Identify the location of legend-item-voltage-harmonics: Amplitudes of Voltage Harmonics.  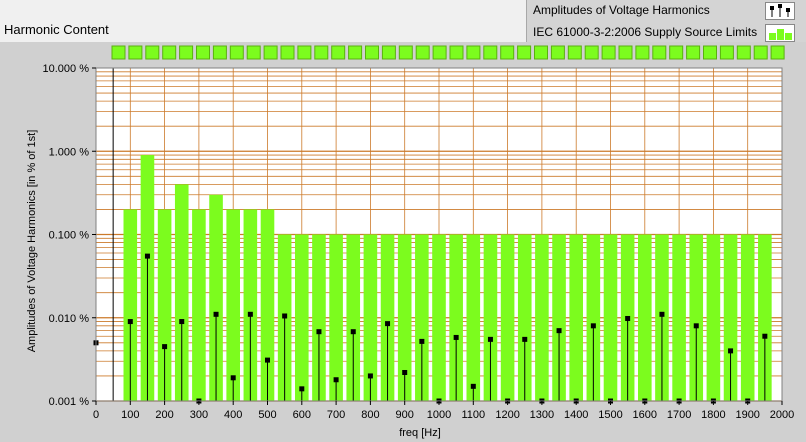
(621, 10).